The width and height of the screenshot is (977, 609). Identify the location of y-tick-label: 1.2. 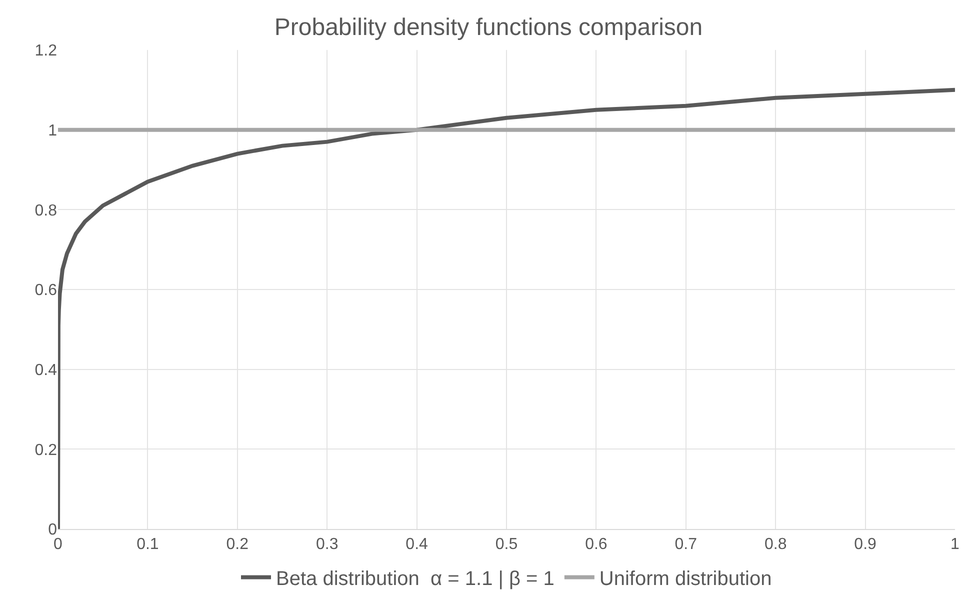
(46, 51).